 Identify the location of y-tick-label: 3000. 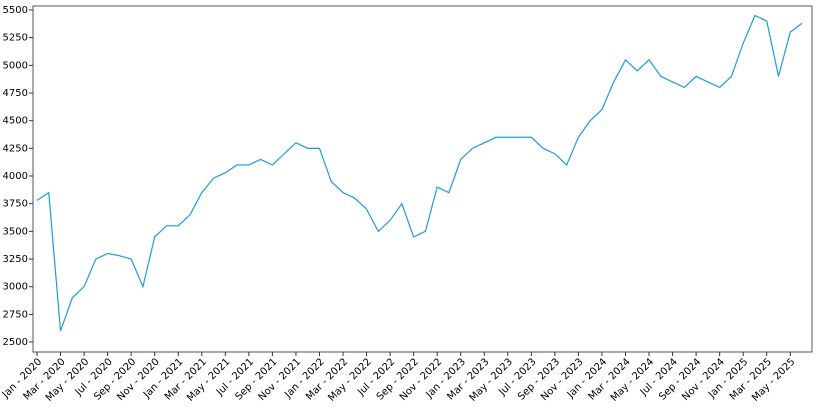
(15, 287).